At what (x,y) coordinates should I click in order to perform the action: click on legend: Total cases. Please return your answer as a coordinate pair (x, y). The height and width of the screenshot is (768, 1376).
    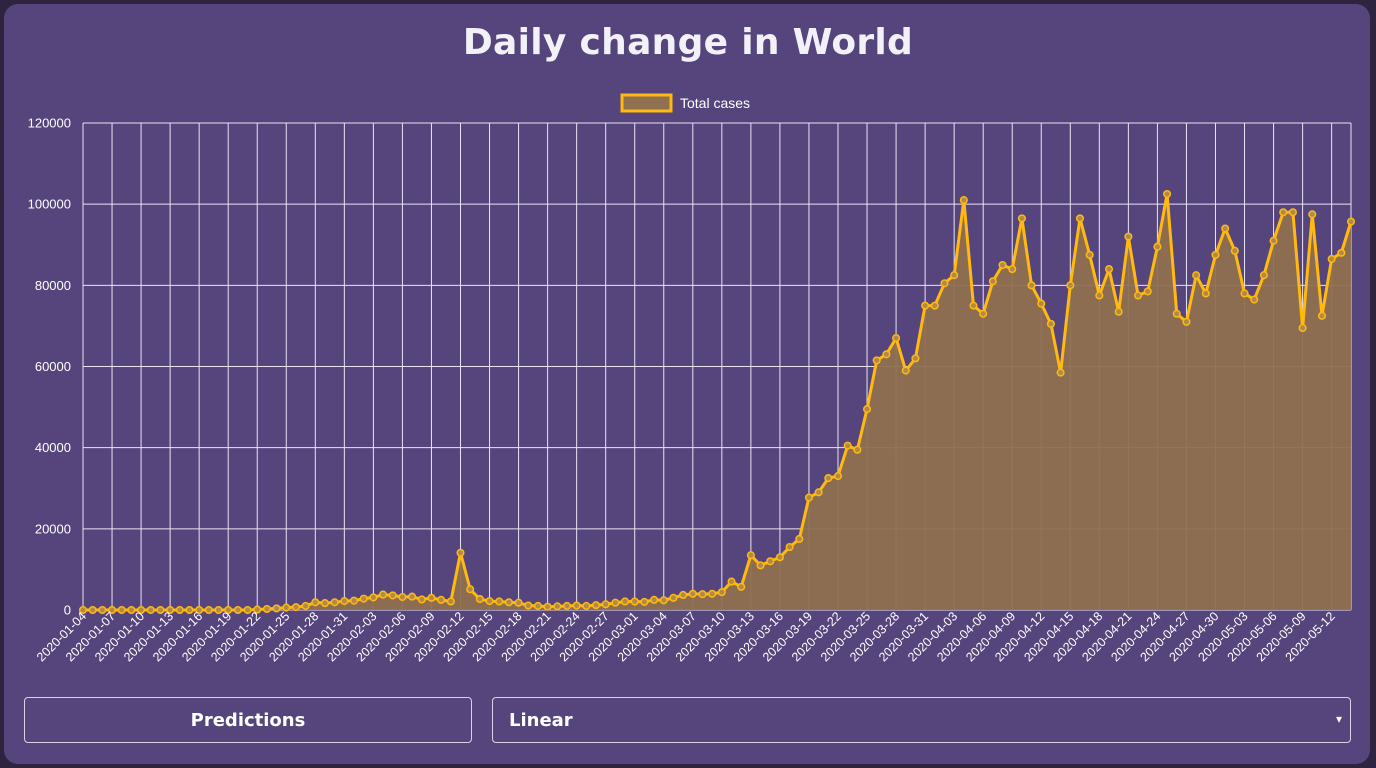
    Looking at the image, I should click on (685, 103).